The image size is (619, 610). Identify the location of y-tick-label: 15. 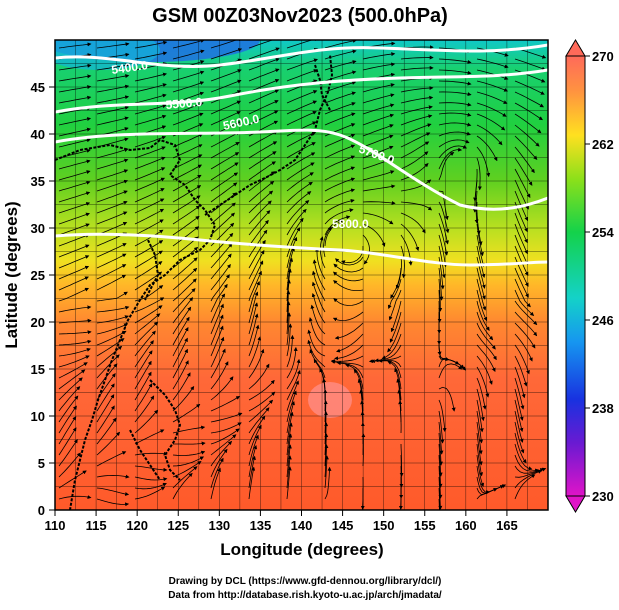
(38, 369).